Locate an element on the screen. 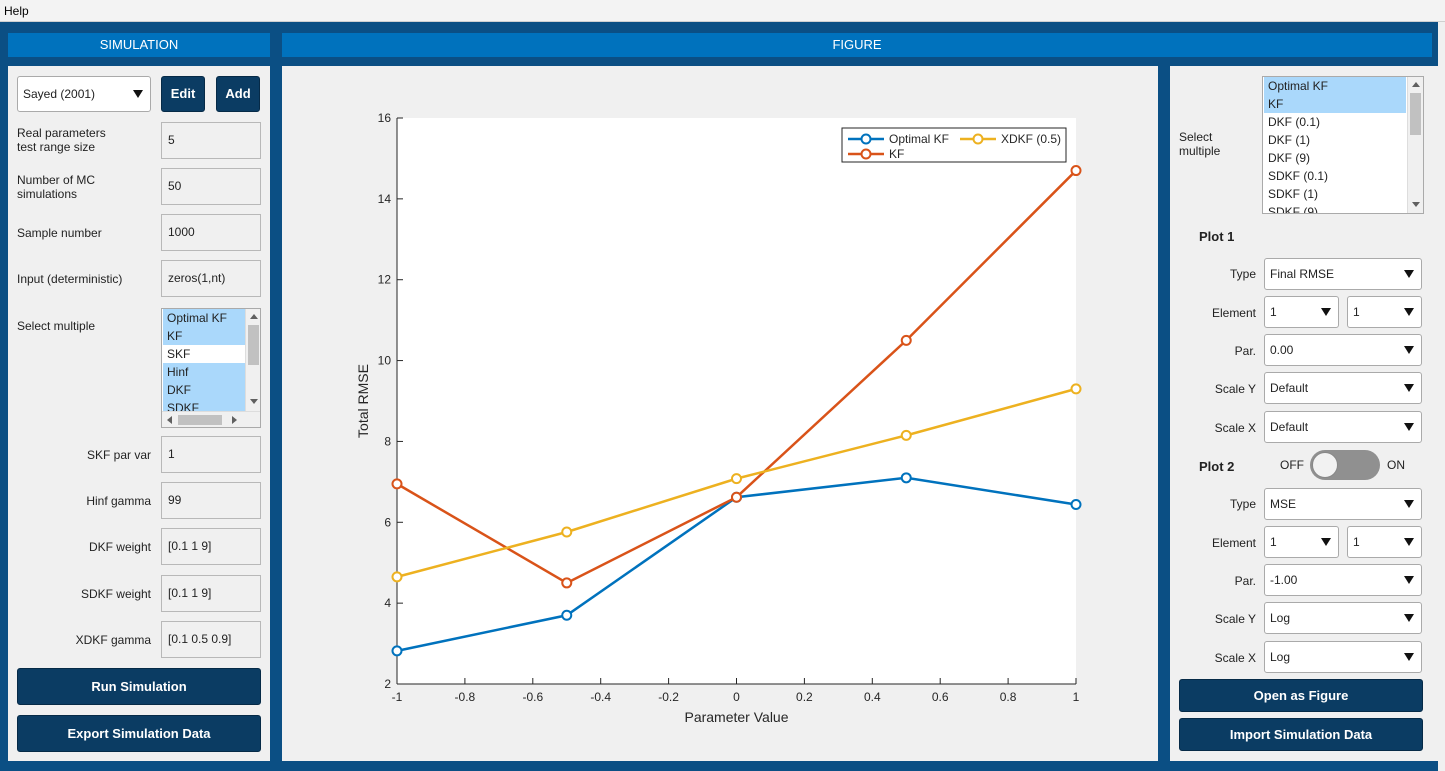  filter-listbox: Optimal KF KF SKF Hinf DKF SDKF is located at coordinates (211, 368).